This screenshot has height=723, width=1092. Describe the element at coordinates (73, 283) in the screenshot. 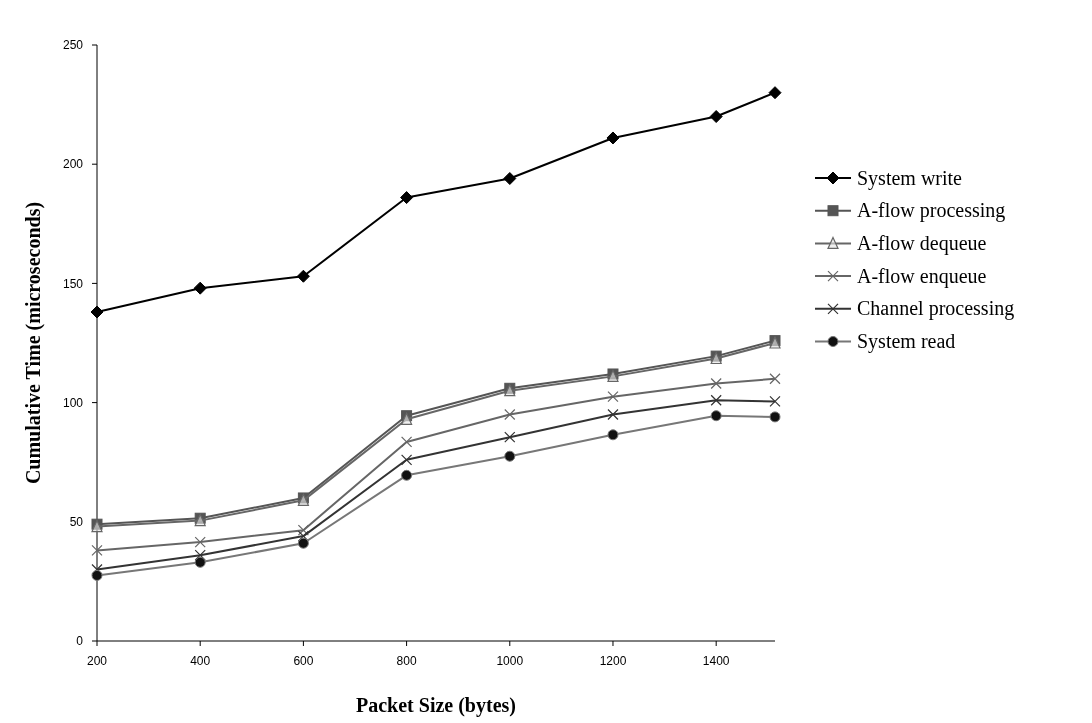

I see `y-tick-label: 150` at that location.